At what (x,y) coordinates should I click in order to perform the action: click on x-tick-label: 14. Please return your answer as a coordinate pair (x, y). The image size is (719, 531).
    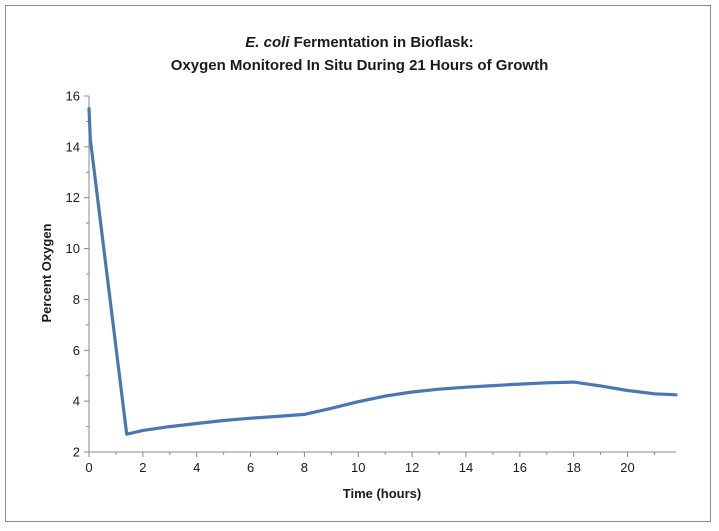
    Looking at the image, I should click on (466, 467).